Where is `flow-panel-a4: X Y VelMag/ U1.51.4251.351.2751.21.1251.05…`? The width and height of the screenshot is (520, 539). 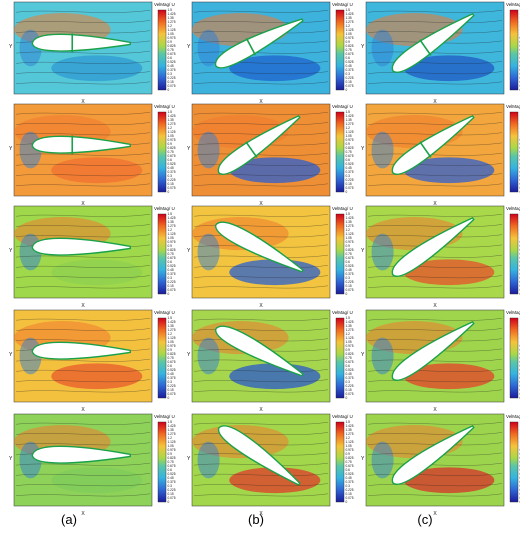
flow-panel-a4: X Y VelMag/ U1.51.4251.351.2751.21.1251.05… is located at coordinates (92, 361).